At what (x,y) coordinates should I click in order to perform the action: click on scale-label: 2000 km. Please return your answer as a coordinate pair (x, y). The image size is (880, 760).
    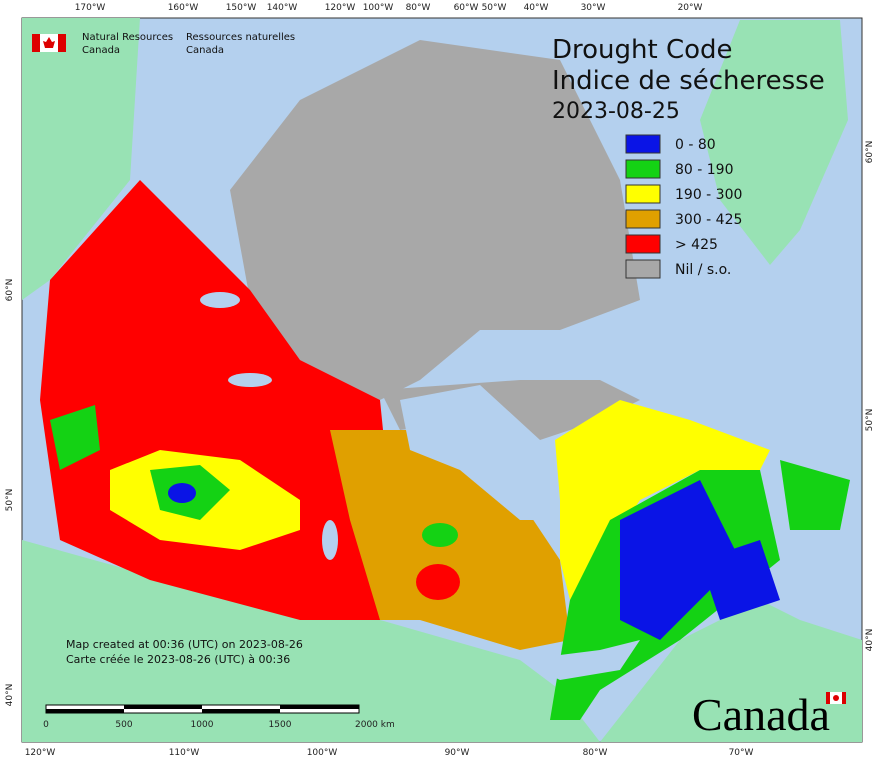
    Looking at the image, I should click on (375, 725).